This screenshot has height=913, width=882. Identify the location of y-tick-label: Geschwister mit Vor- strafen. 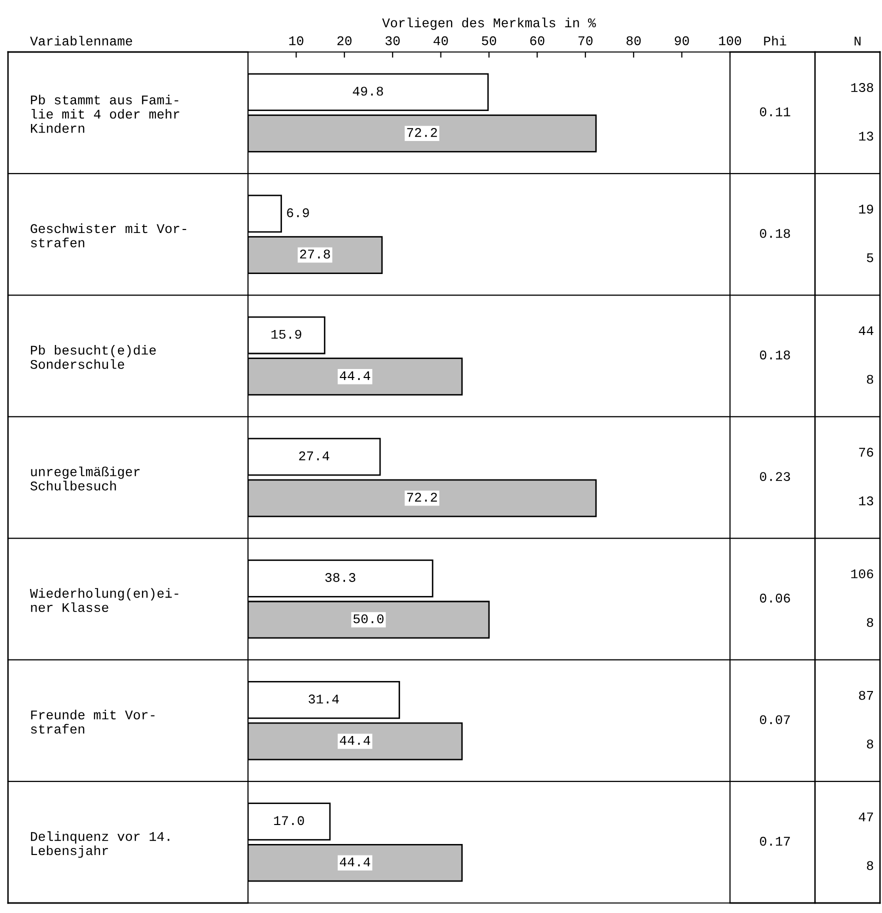
(108, 235).